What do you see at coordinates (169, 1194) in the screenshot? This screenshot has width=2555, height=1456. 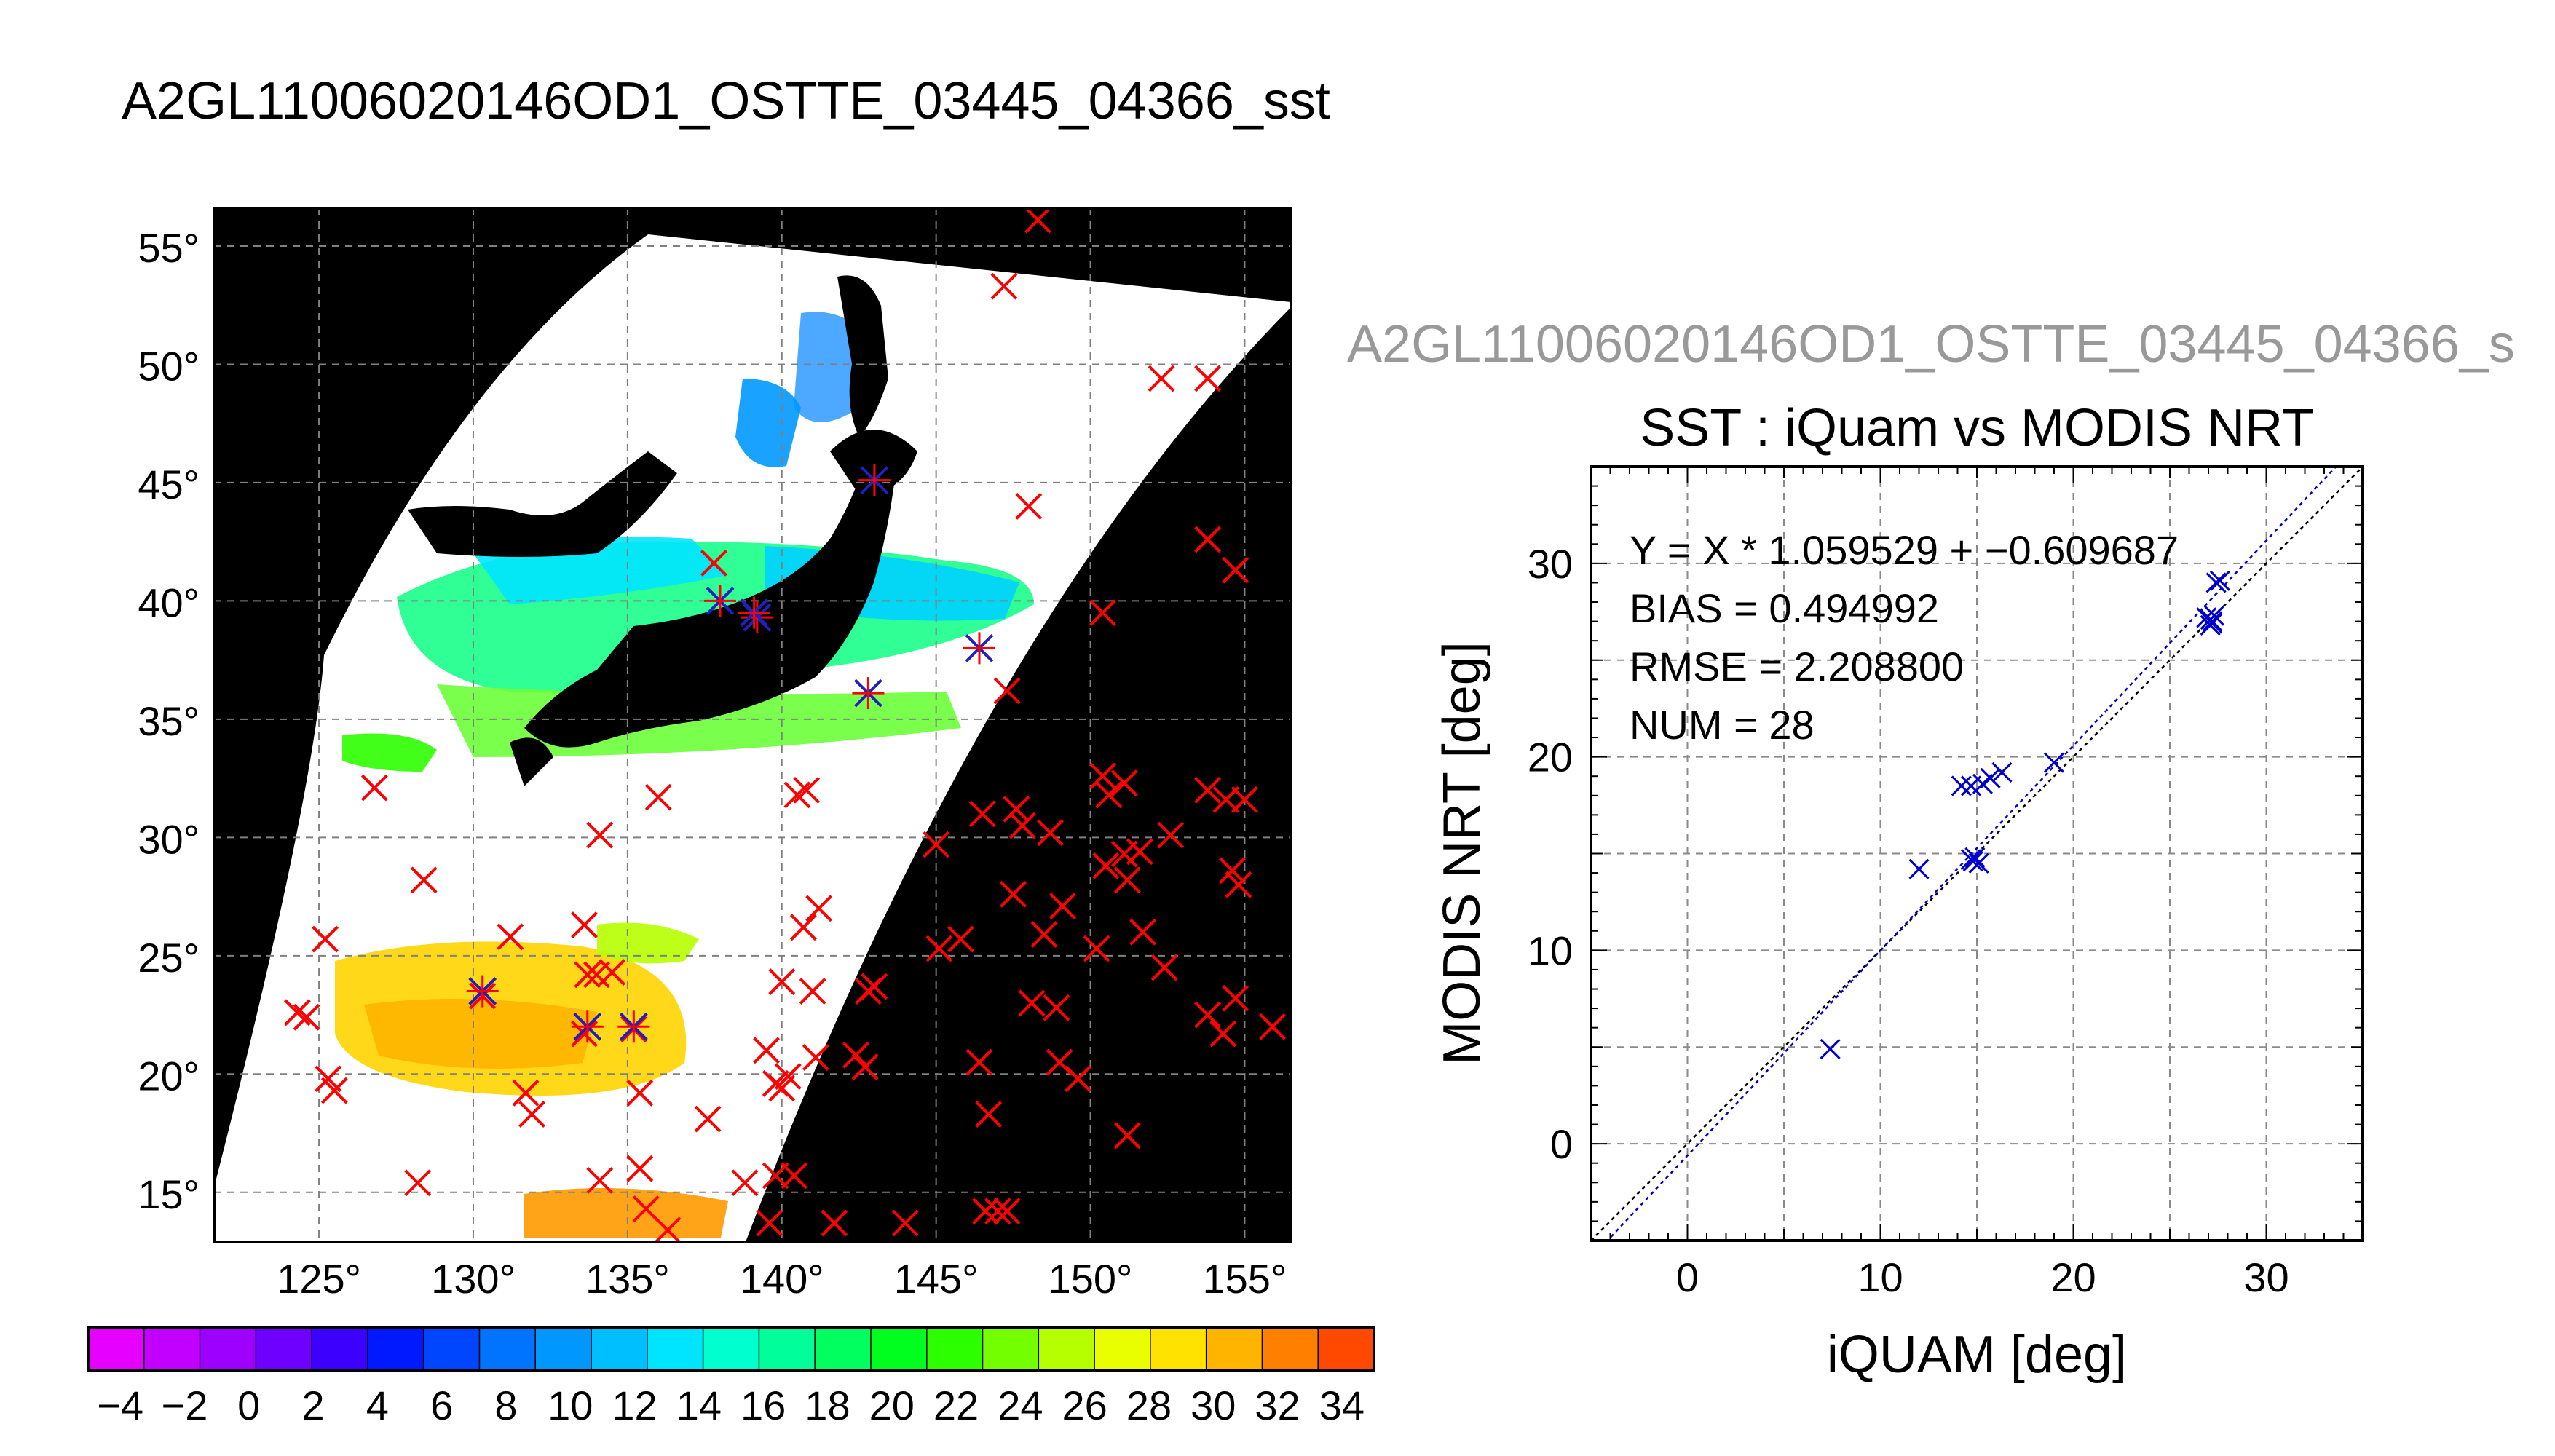 I see `lat-tick-label: 15°` at bounding box center [169, 1194].